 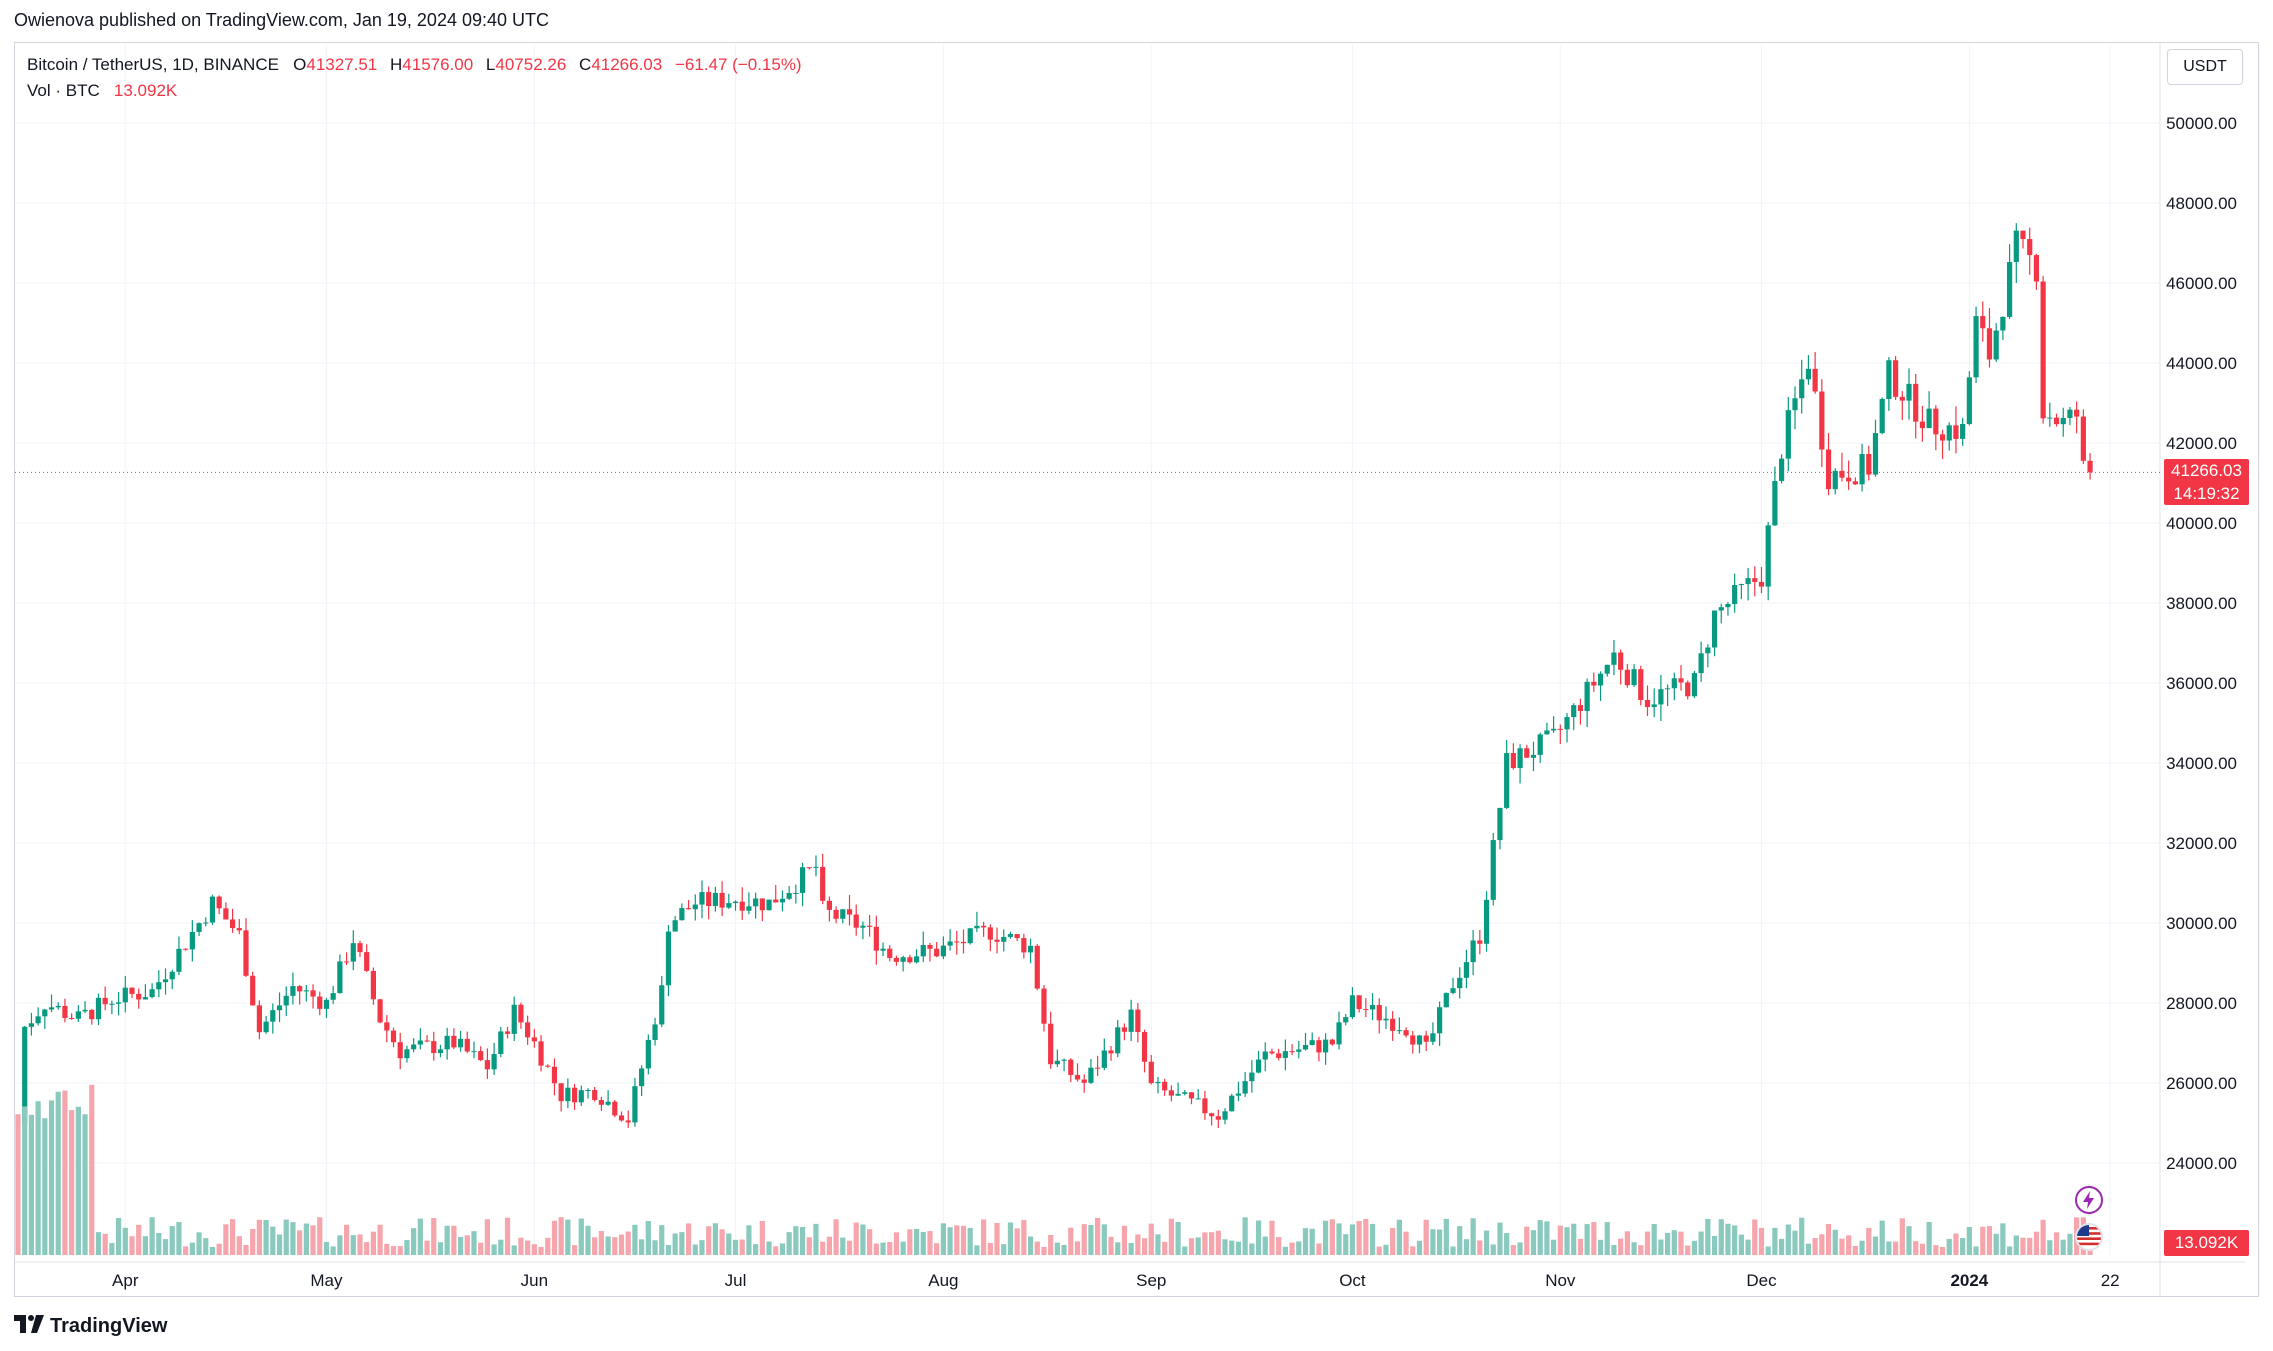 I want to click on lightning-bolt-icon, so click(x=2089, y=1200).